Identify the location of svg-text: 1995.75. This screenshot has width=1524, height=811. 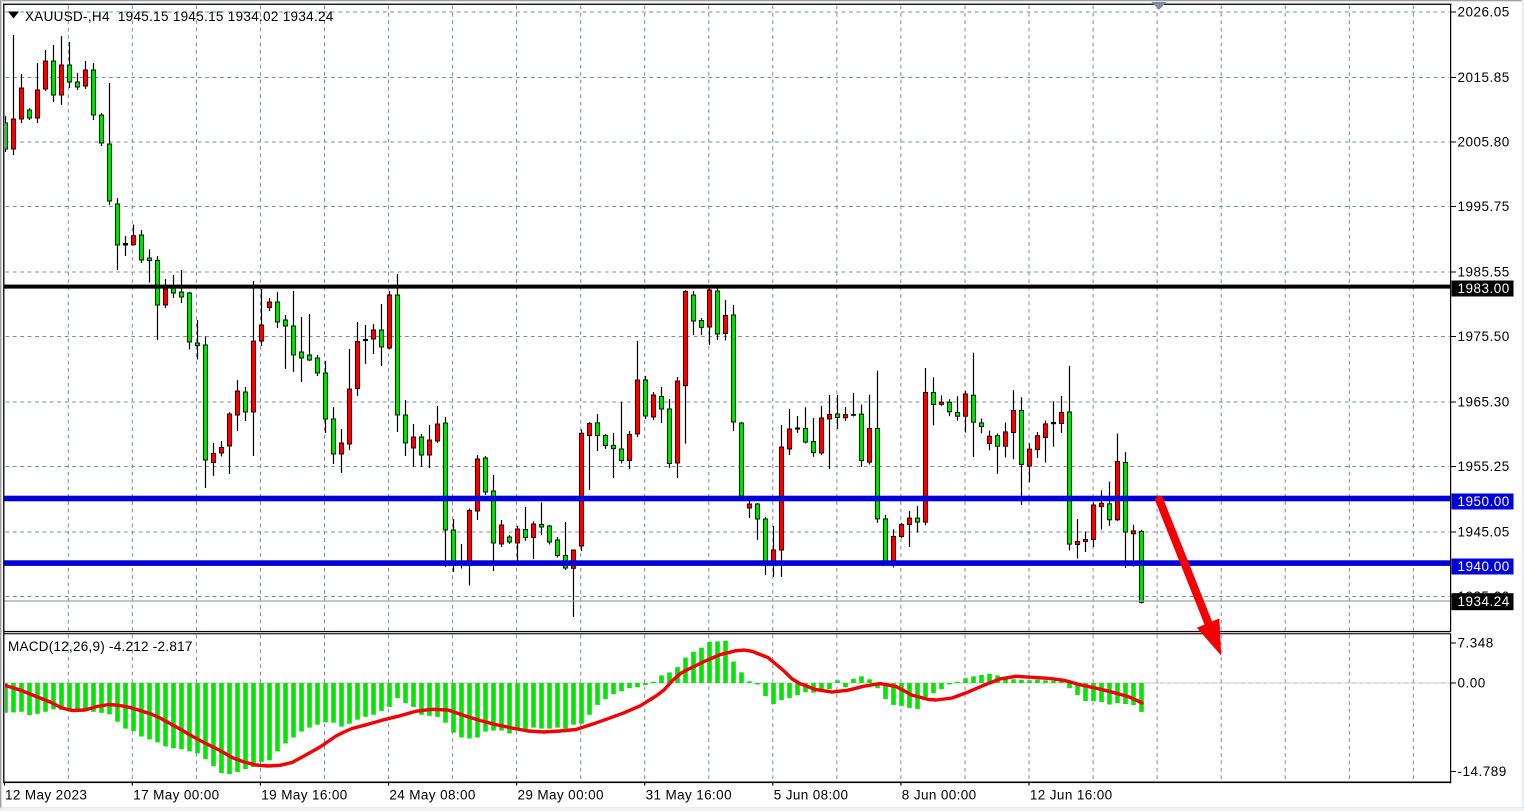
(1484, 206).